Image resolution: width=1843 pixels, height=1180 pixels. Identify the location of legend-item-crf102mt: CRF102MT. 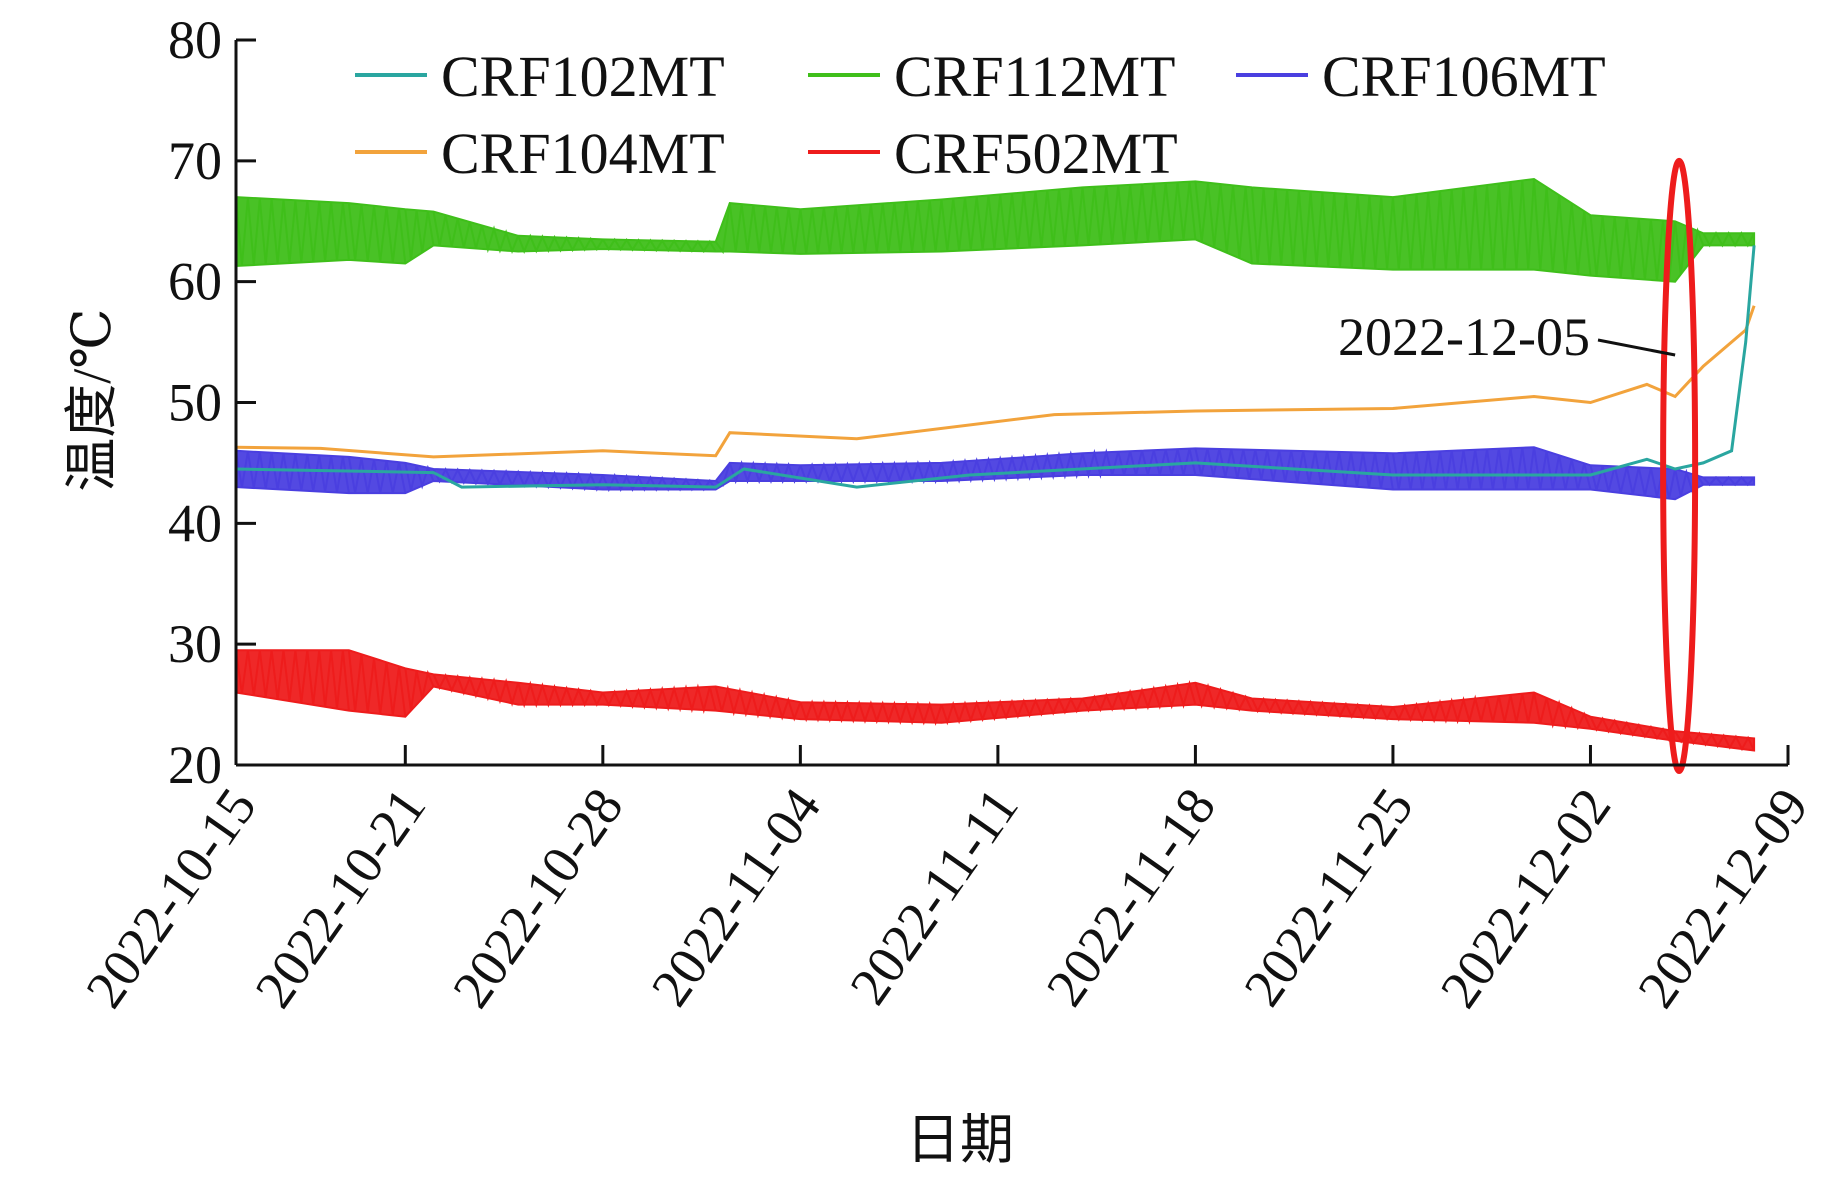
(540, 76).